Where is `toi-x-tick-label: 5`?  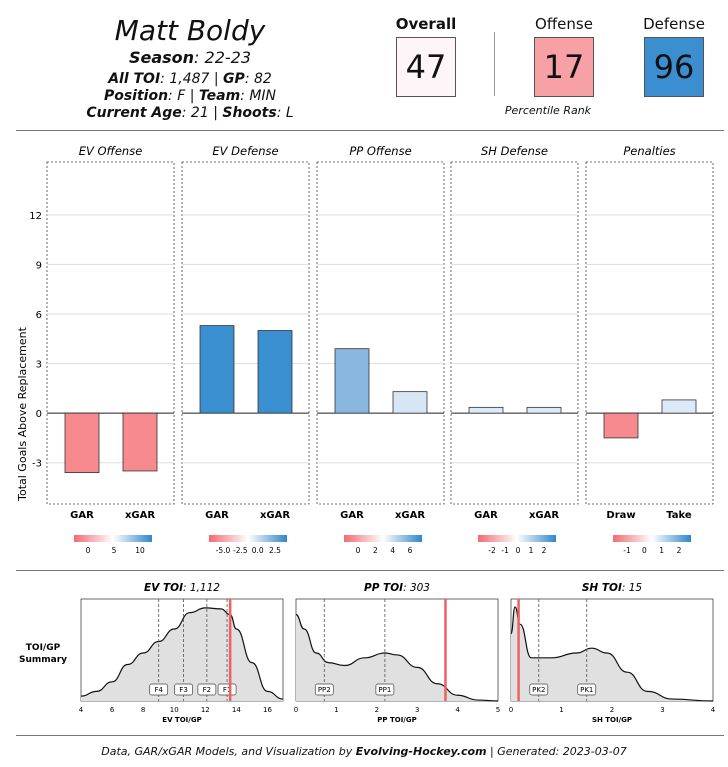
toi-x-tick-label: 5 is located at coordinates (498, 710).